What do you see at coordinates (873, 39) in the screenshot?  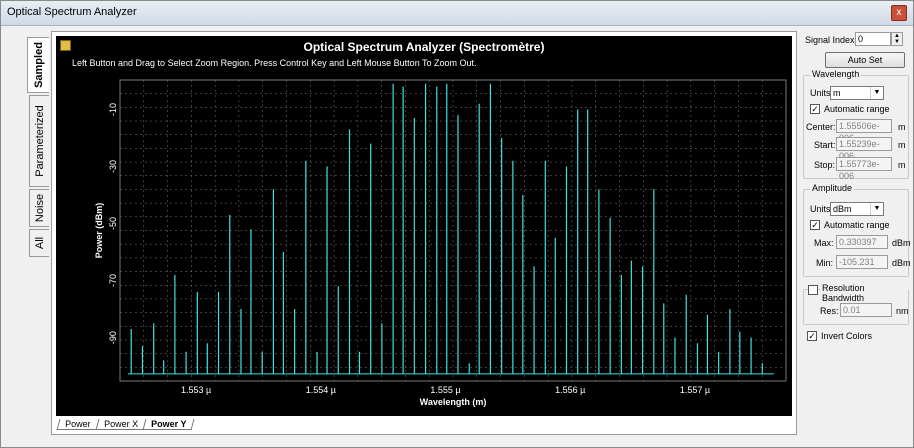 I see `signal-index-input: 0` at bounding box center [873, 39].